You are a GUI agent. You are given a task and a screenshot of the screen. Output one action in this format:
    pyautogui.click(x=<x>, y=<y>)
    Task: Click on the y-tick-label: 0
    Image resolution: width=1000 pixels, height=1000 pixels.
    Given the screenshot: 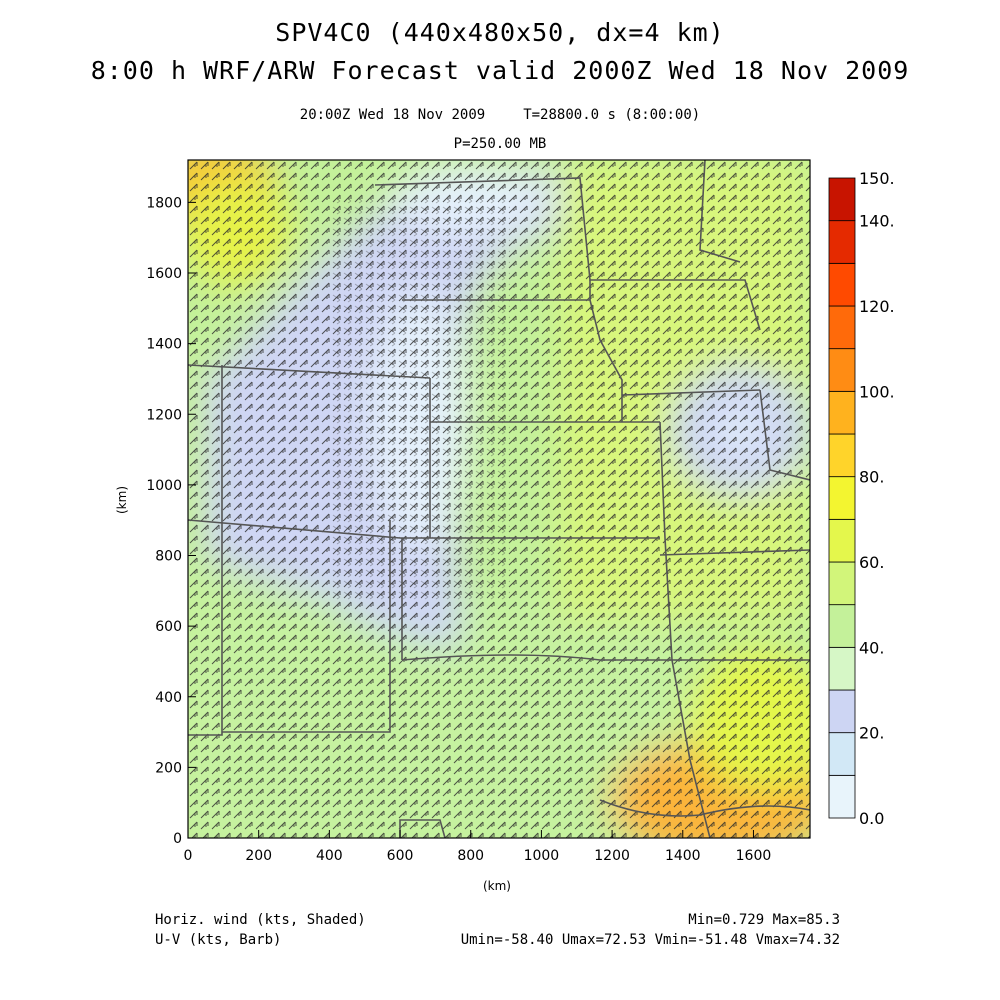 What is the action you would take?
    pyautogui.click(x=177, y=839)
    